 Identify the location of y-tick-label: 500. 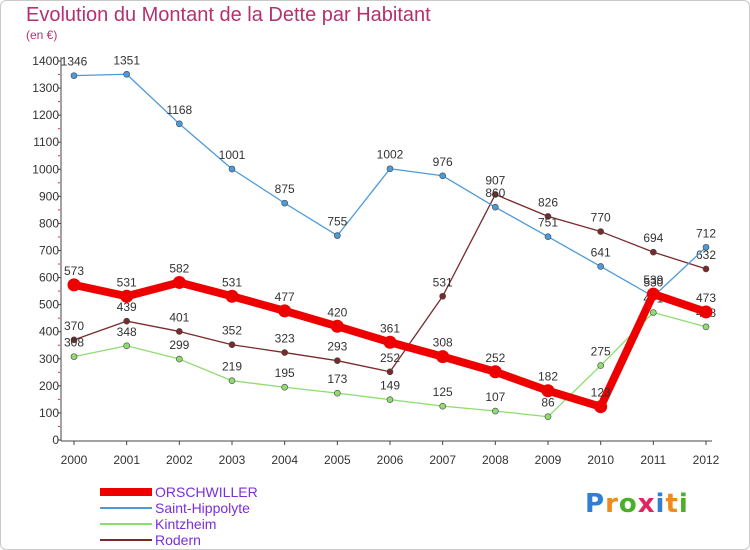
(49, 305).